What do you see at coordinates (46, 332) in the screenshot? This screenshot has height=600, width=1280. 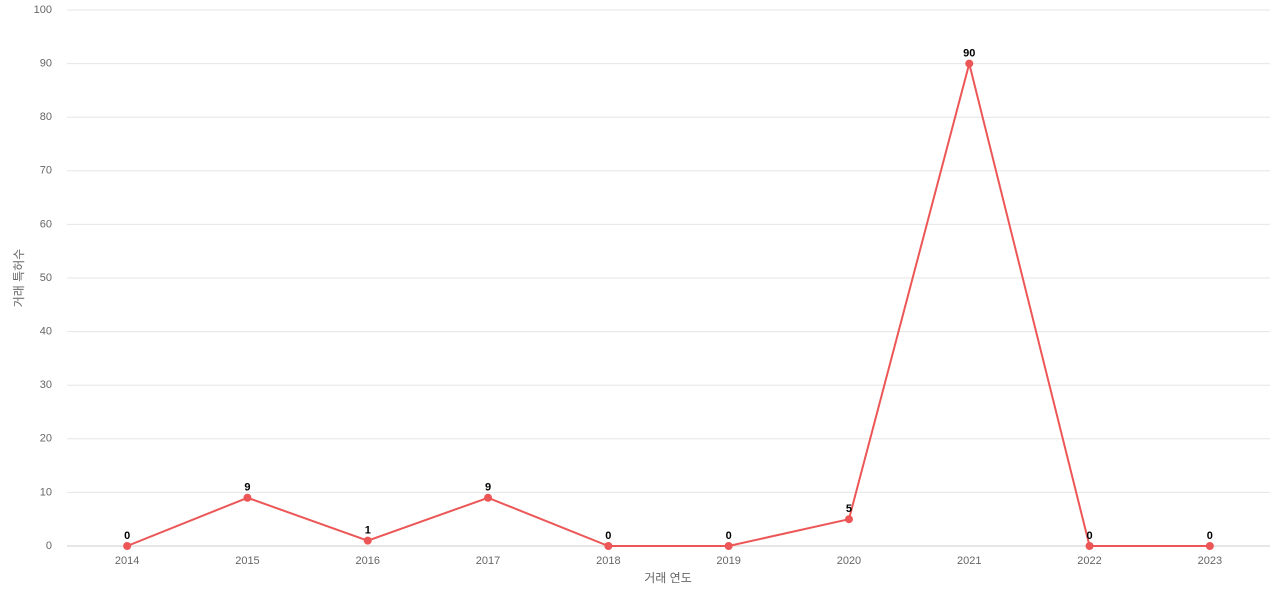 I see `y-tick-label: 40` at bounding box center [46, 332].